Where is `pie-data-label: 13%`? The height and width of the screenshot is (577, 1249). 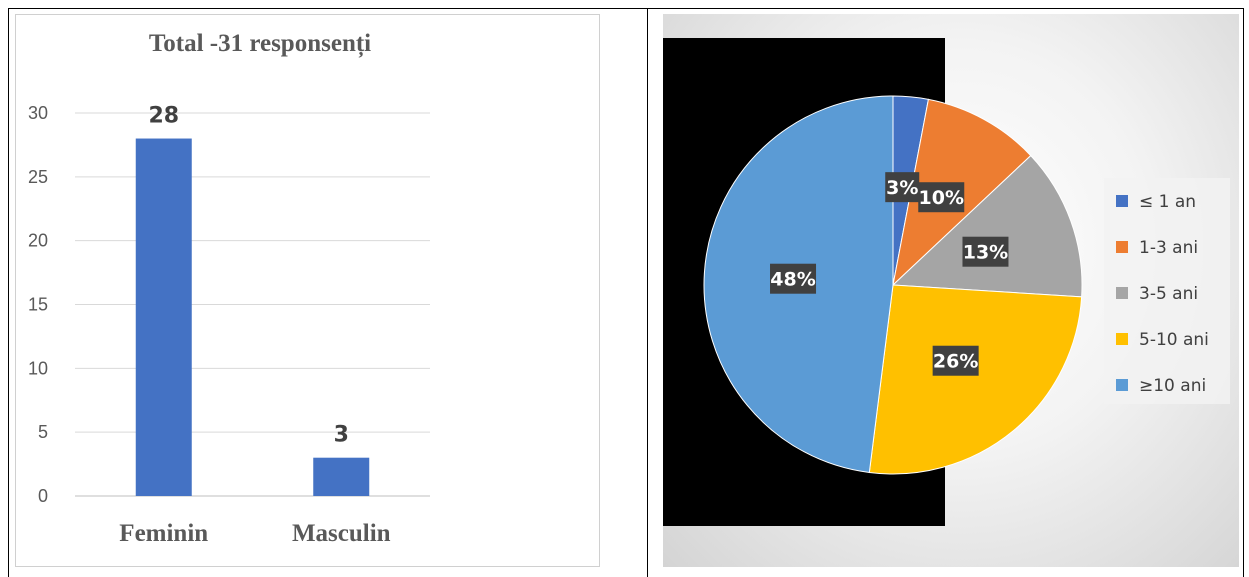
pie-data-label: 13% is located at coordinates (985, 253).